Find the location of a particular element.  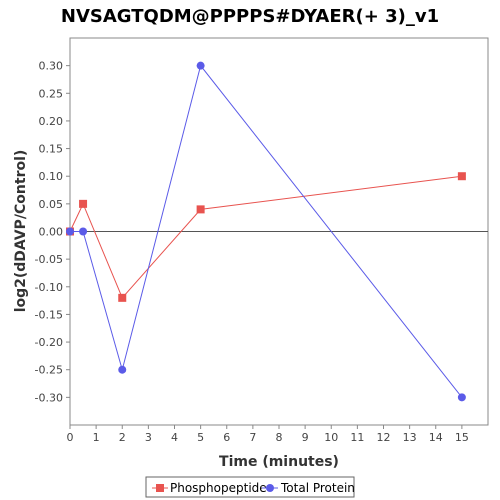

x-axis-label: Time (minutes) is located at coordinates (279, 462).